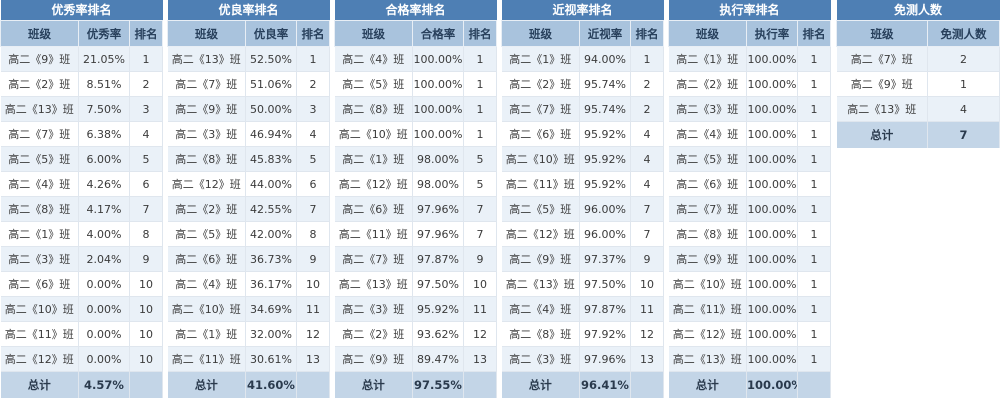 Image resolution: width=1000 pixels, height=401 pixels. What do you see at coordinates (39, 234) in the screenshot?
I see `class-name-cell: 高二《1》班` at bounding box center [39, 234].